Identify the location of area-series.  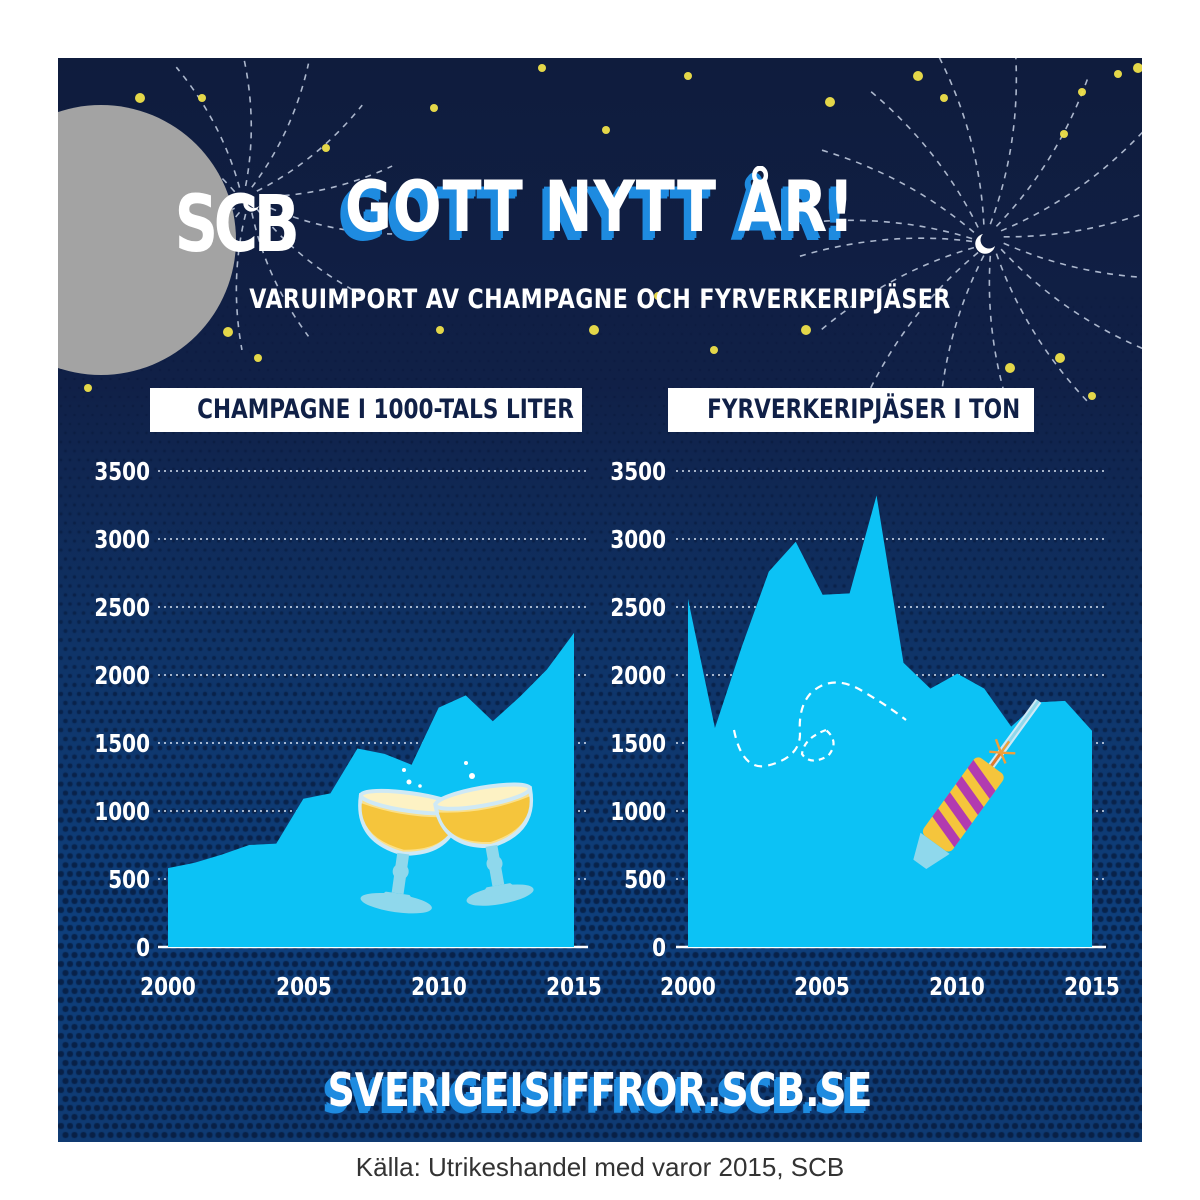
(890, 721).